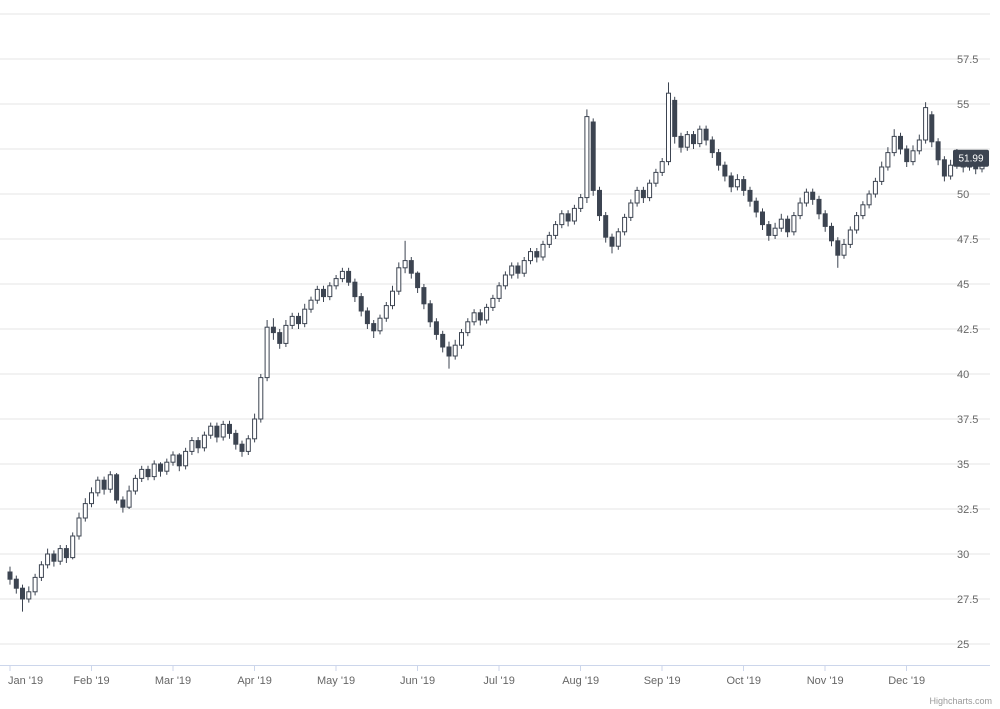 Image resolution: width=1000 pixels, height=709 pixels. What do you see at coordinates (967, 60) in the screenshot?
I see `y-axis-label: 57.5` at bounding box center [967, 60].